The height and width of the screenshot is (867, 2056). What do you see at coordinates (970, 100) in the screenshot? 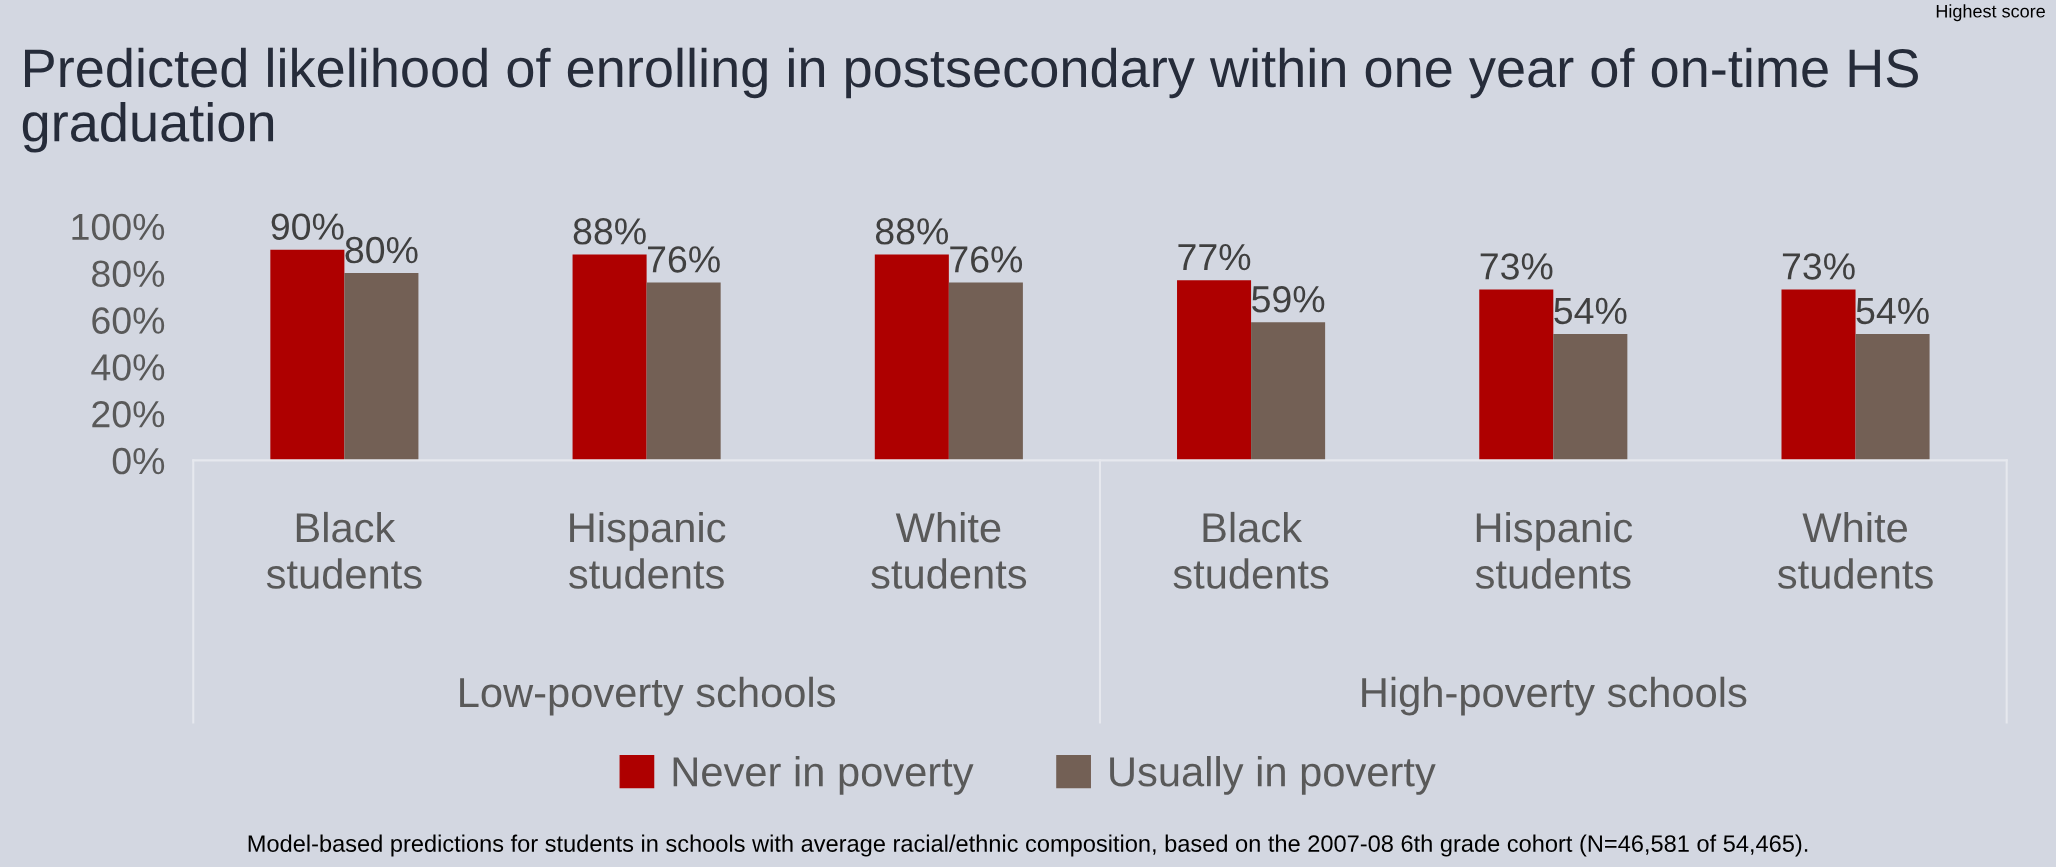
I see `chart-title: Predicted likelihood of enrolling in postsecondary within one year of on-time HS graduation` at bounding box center [970, 100].